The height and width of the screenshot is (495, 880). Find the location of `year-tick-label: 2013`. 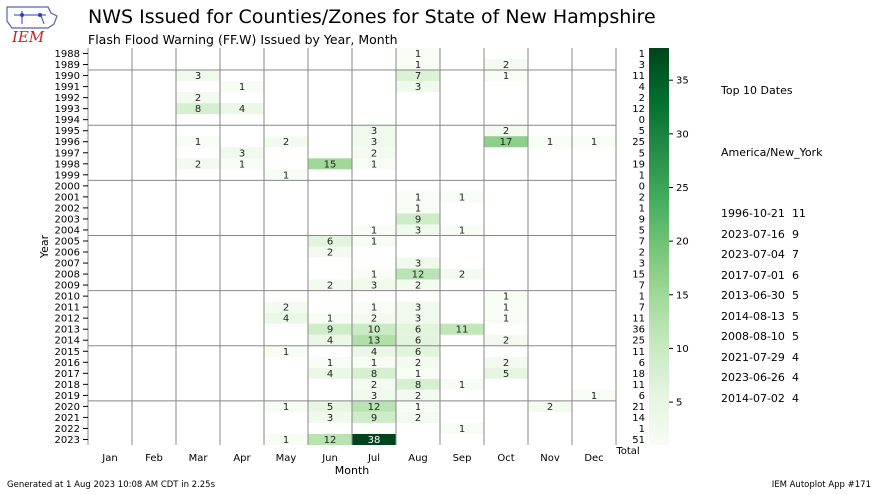

year-tick-label: 2013 is located at coordinates (67, 330).